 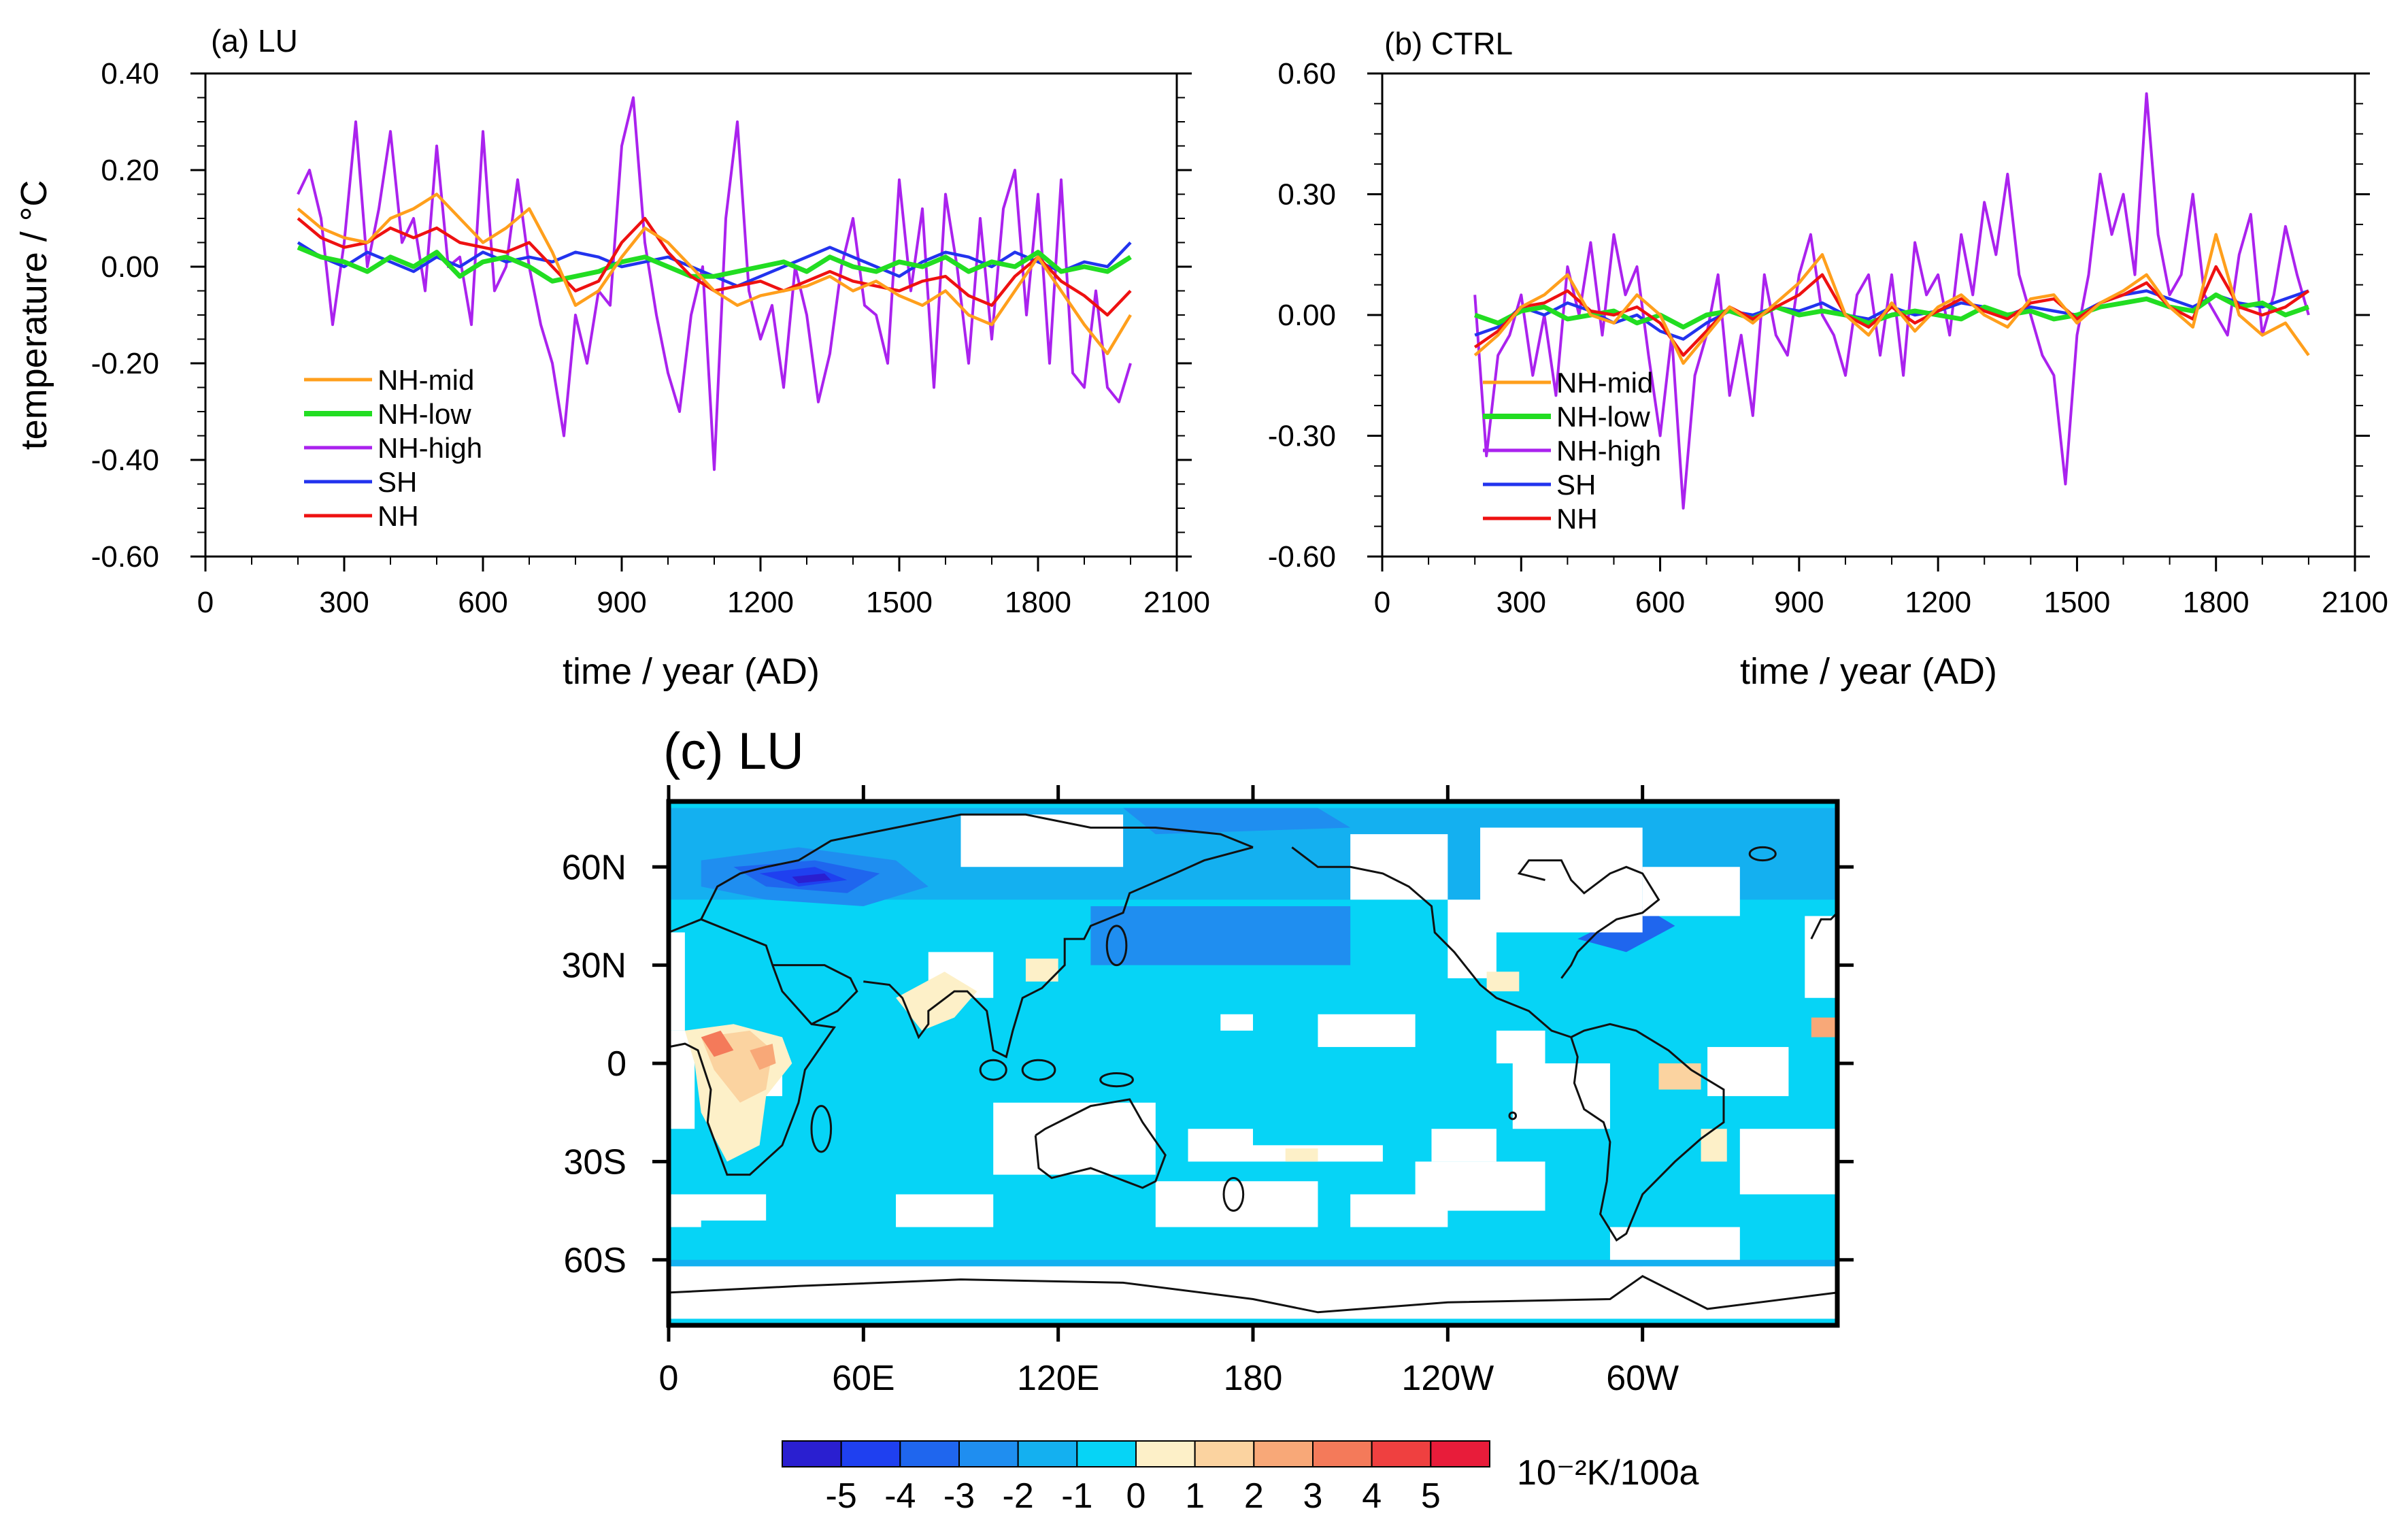 What do you see at coordinates (1038, 602) in the screenshot?
I see `xtick-label: 1800` at bounding box center [1038, 602].